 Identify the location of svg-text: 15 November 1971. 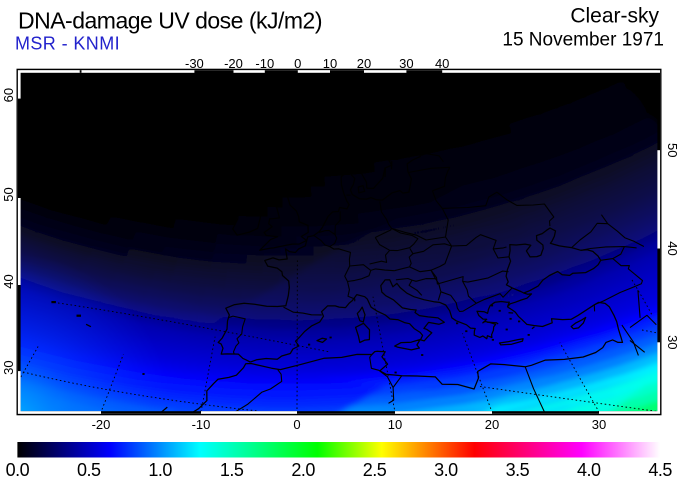
(583, 40).